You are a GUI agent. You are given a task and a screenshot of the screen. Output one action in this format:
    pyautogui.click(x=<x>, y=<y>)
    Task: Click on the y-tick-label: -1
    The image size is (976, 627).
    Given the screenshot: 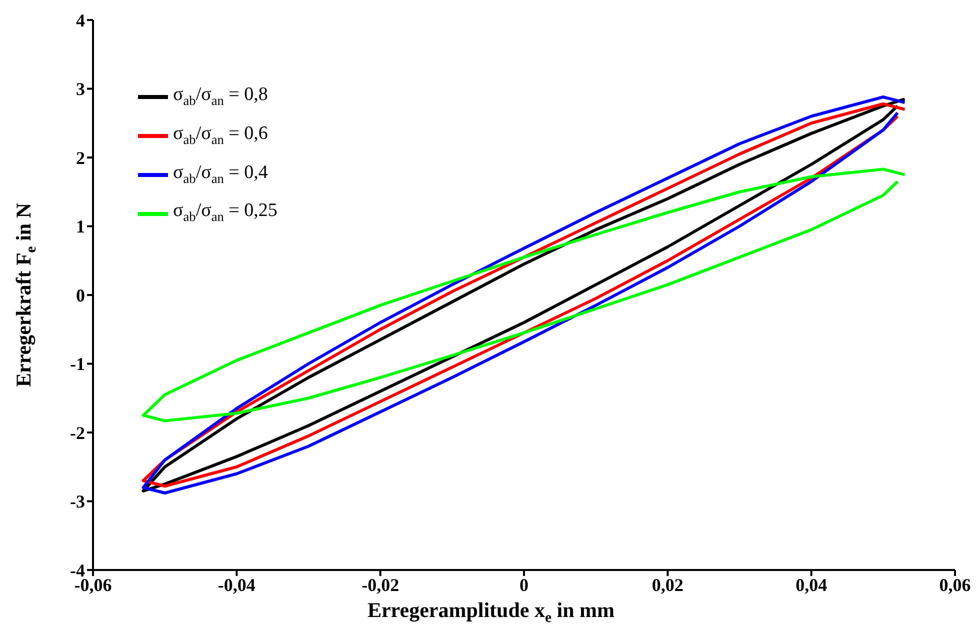 What is the action you would take?
    pyautogui.click(x=77, y=364)
    